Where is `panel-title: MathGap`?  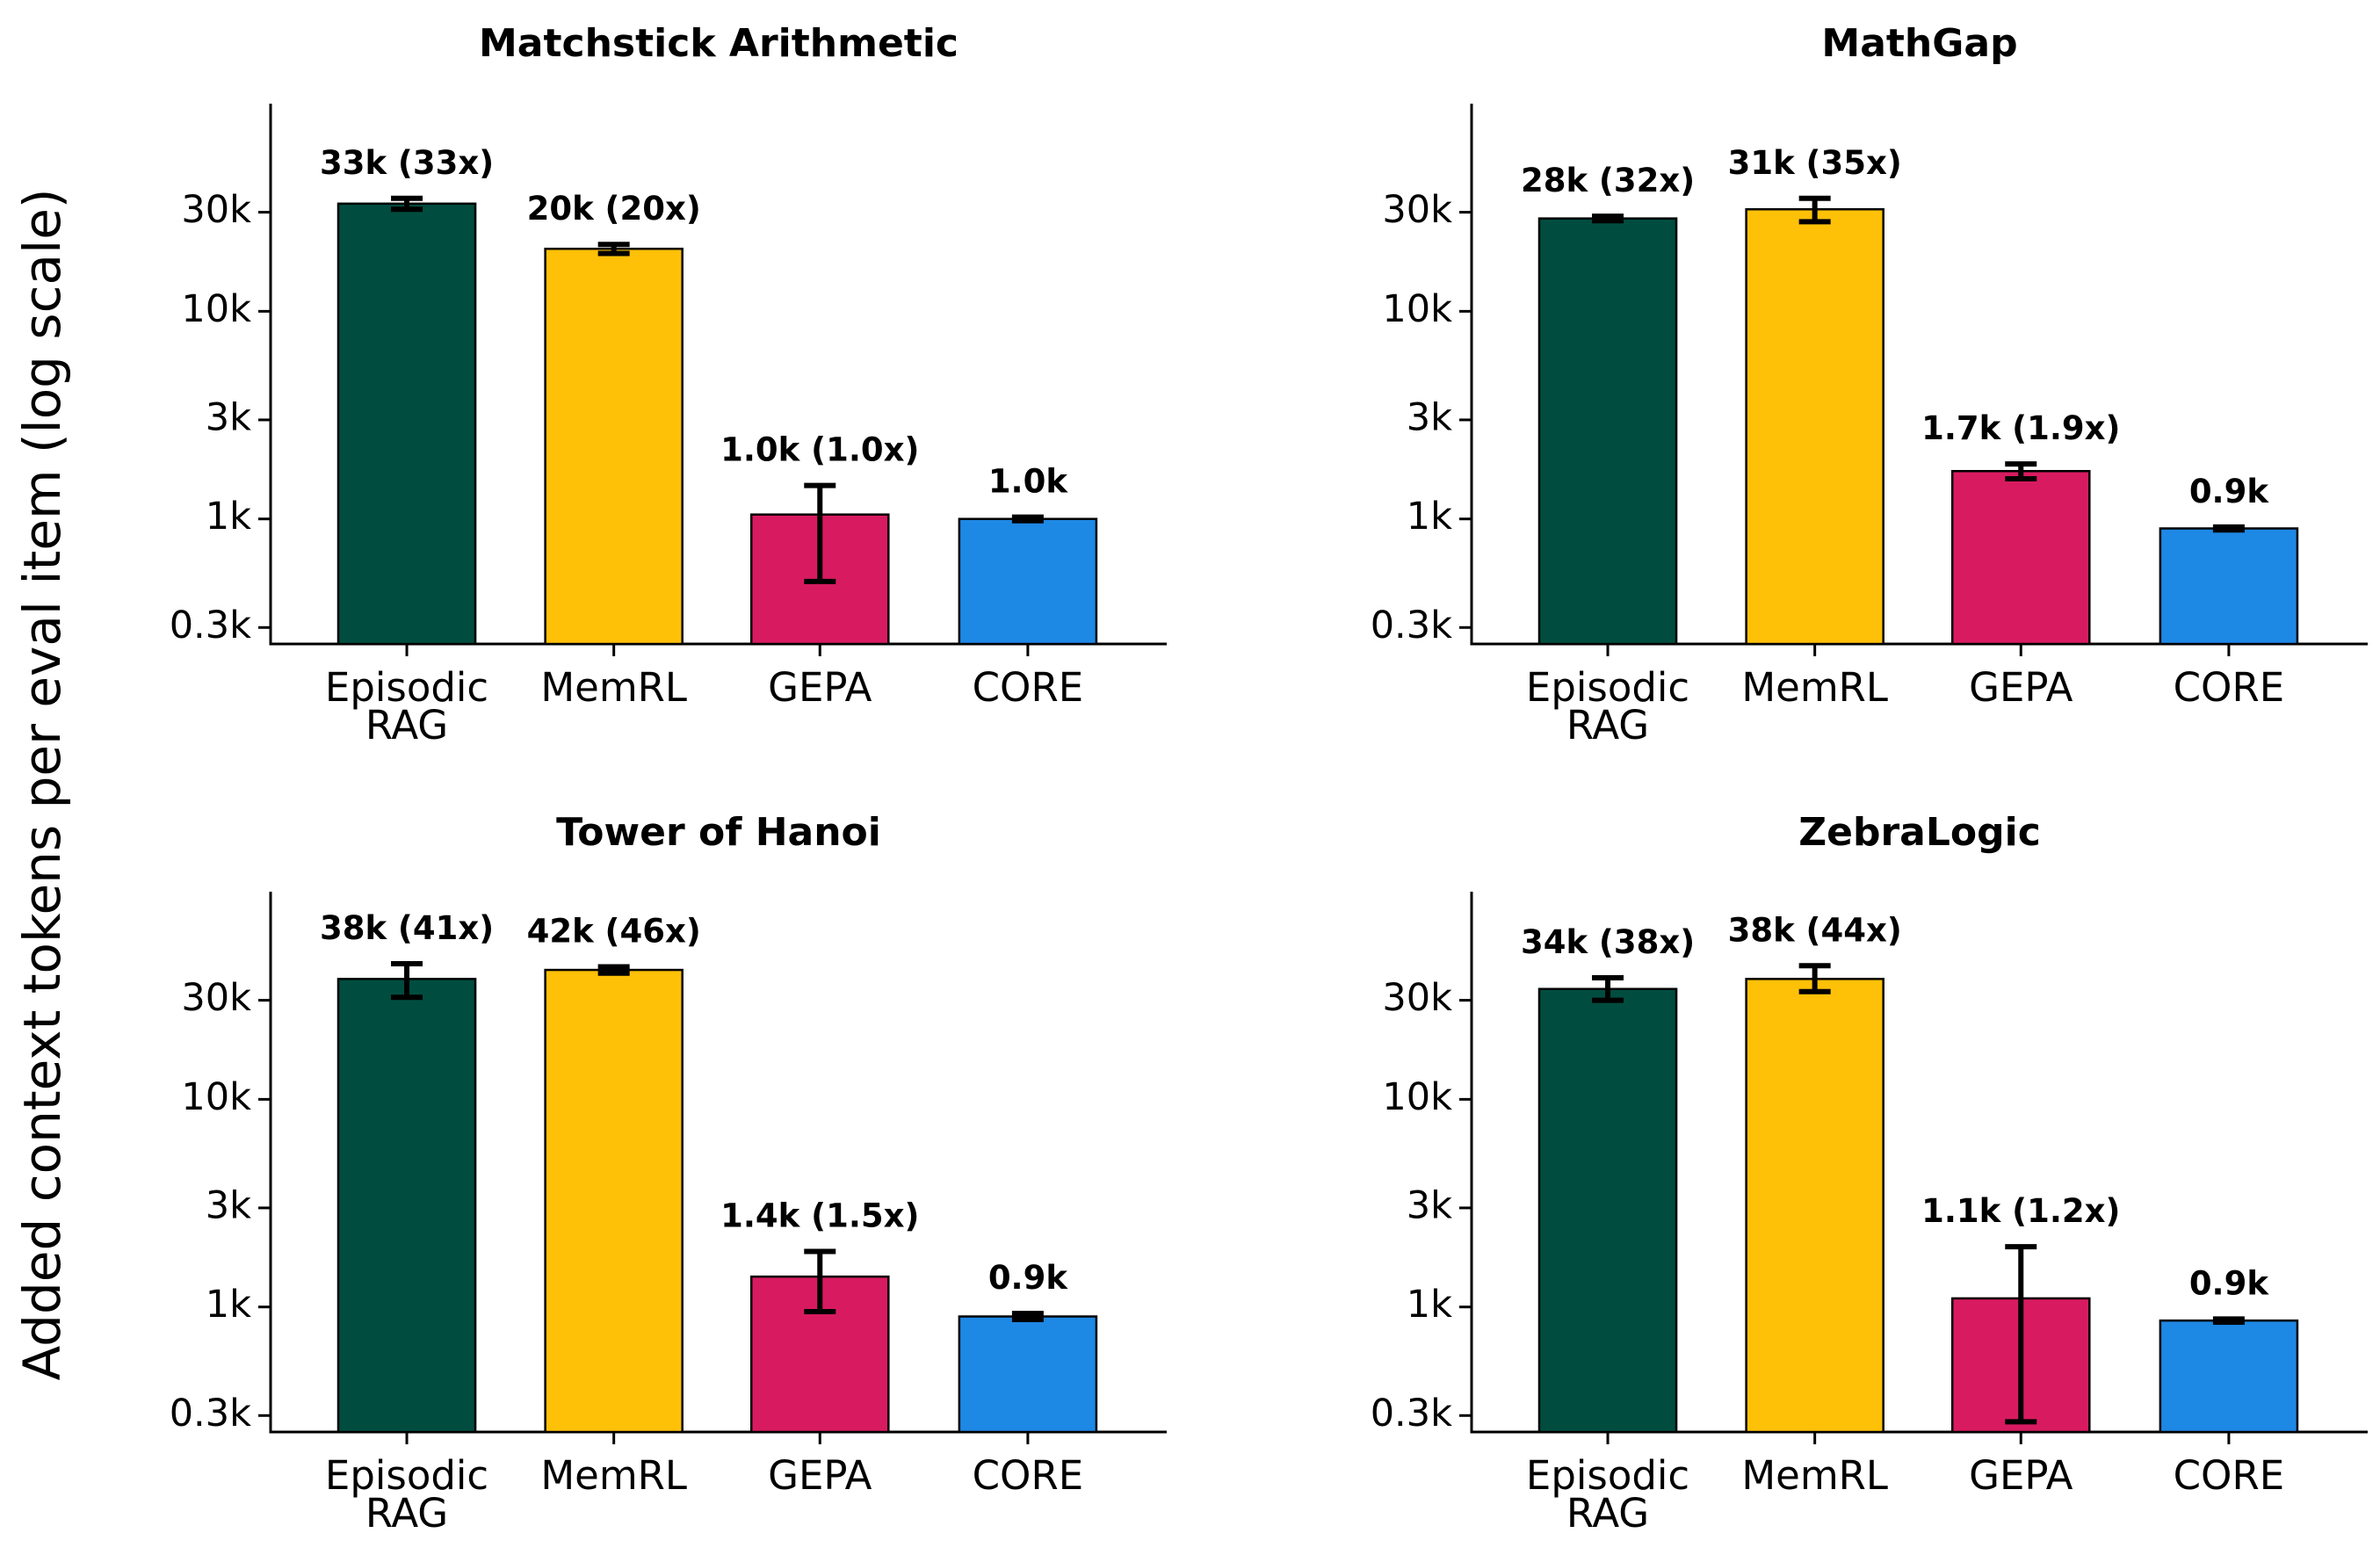 panel-title: MathGap is located at coordinates (1919, 43).